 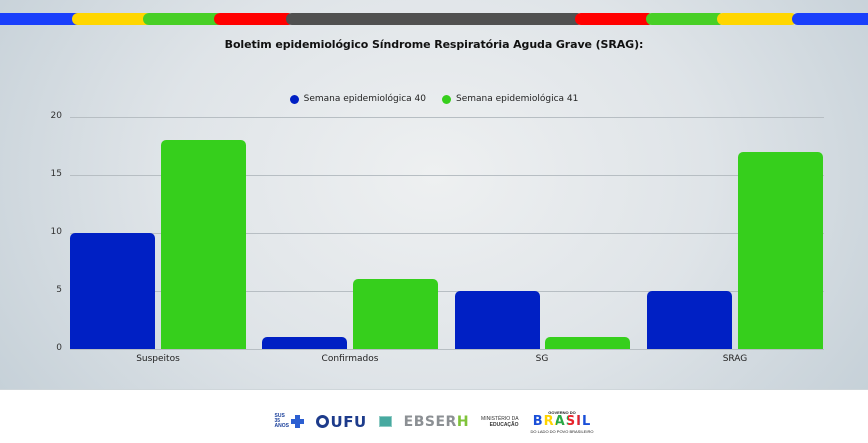 What do you see at coordinates (158, 359) in the screenshot?
I see `x-tick-label: Suspeitos` at bounding box center [158, 359].